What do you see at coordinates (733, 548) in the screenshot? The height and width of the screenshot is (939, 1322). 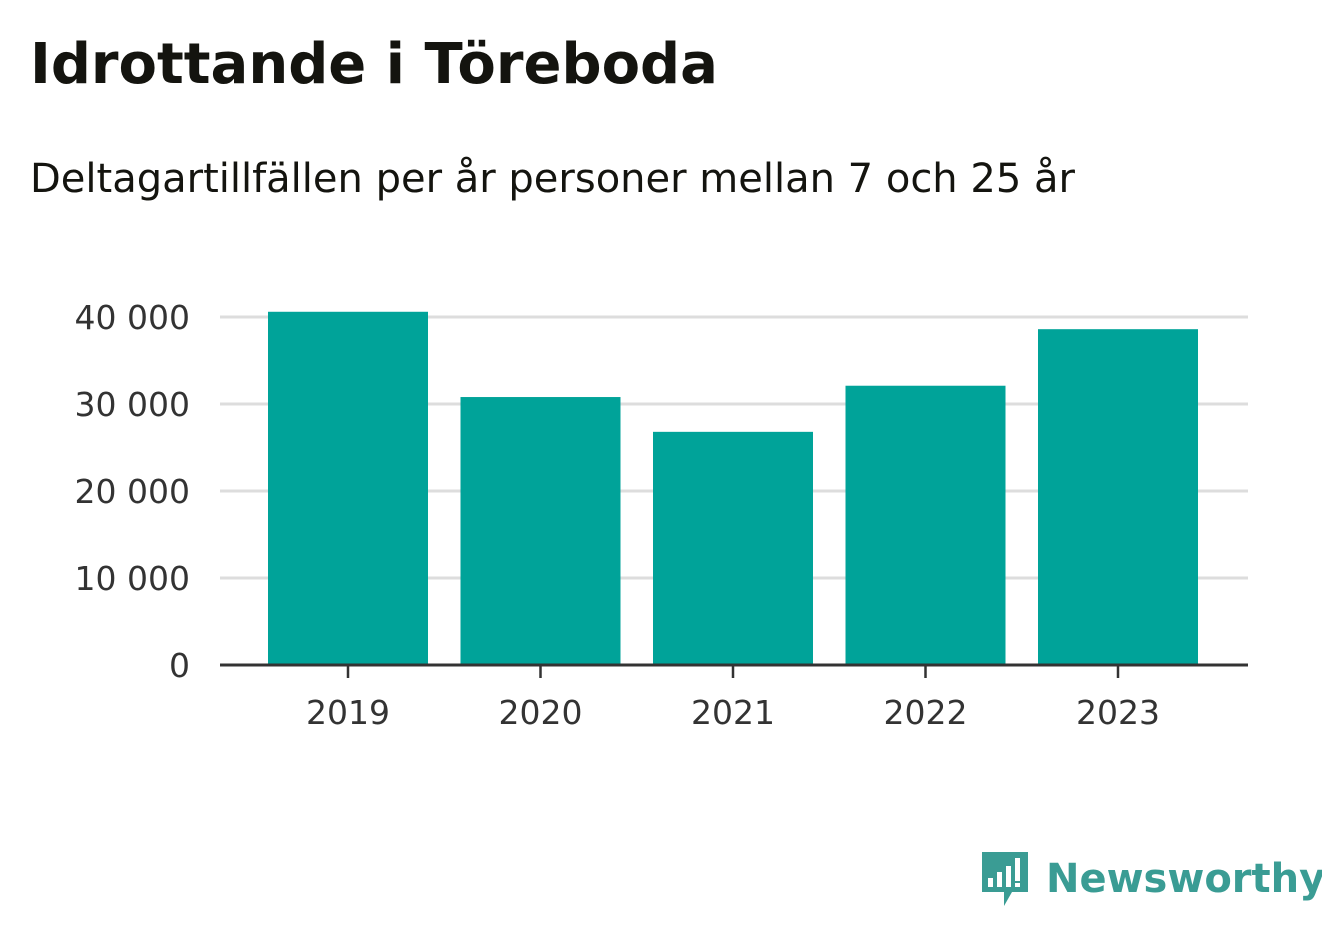 I see `bar-2021` at bounding box center [733, 548].